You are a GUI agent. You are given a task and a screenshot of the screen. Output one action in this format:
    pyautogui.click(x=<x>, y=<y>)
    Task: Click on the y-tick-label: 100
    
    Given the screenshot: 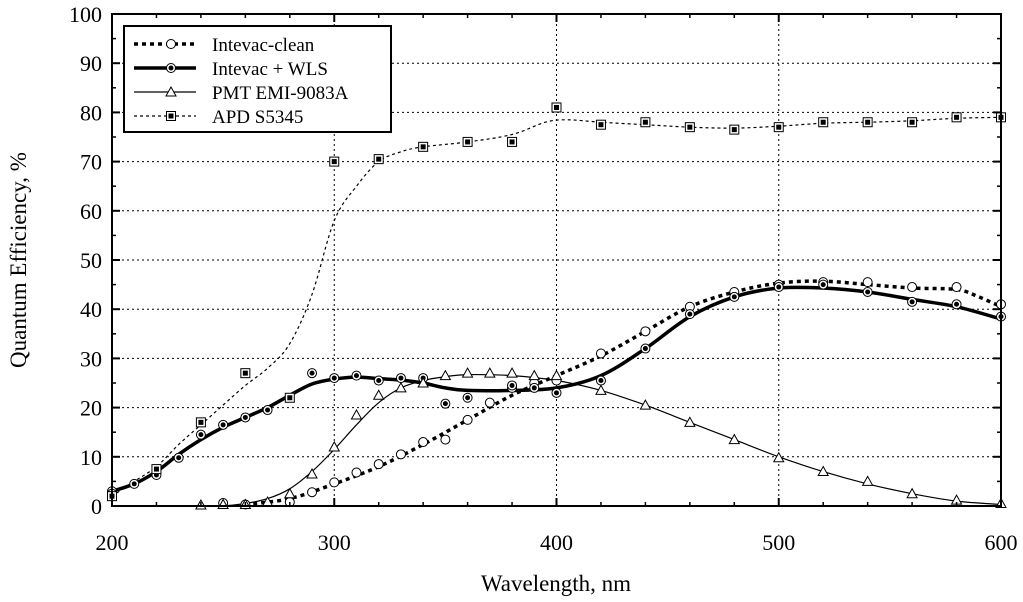 What is the action you would take?
    pyautogui.click(x=85, y=14)
    